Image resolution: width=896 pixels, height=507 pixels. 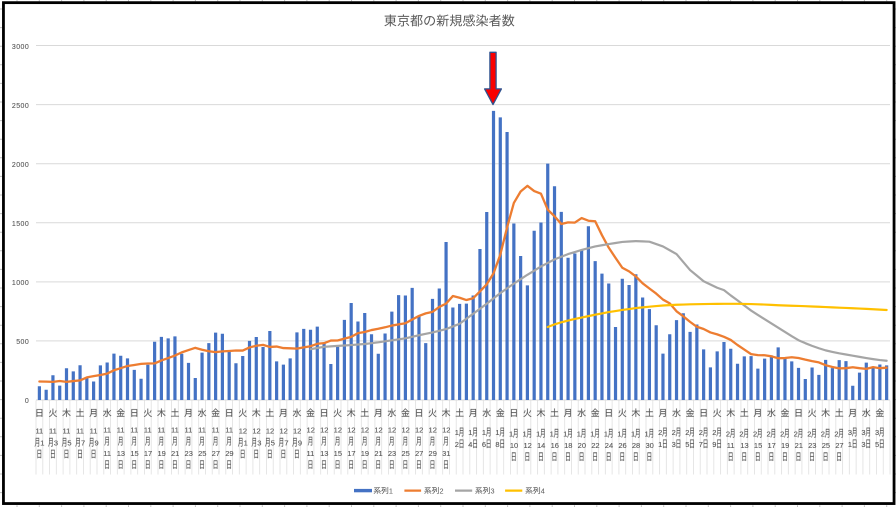 I want to click on svg-text: 1500, so click(x=20, y=224).